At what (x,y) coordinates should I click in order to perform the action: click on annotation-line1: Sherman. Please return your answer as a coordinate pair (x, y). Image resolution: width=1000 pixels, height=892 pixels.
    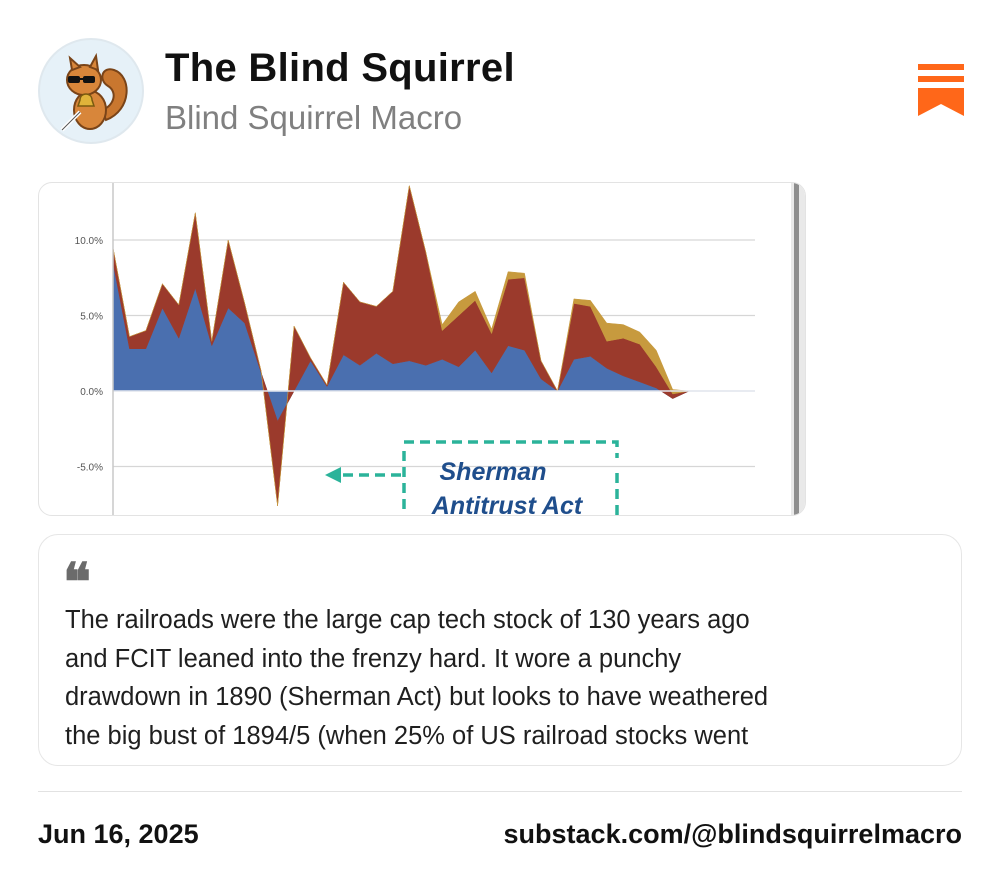
    Looking at the image, I should click on (493, 472).